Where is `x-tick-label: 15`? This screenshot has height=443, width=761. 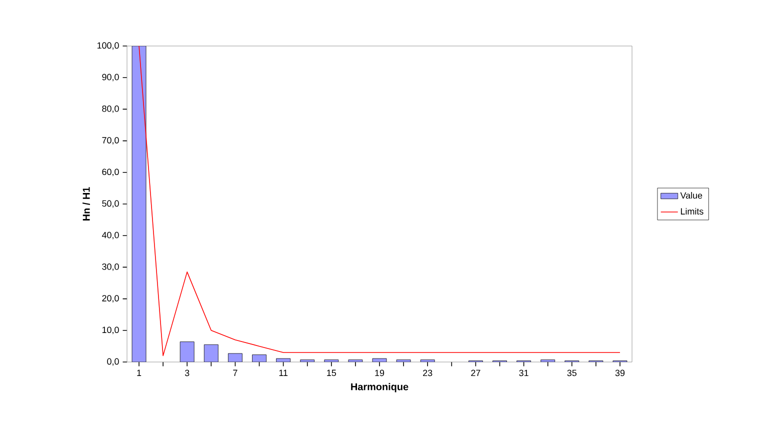
x-tick-label: 15 is located at coordinates (331, 373).